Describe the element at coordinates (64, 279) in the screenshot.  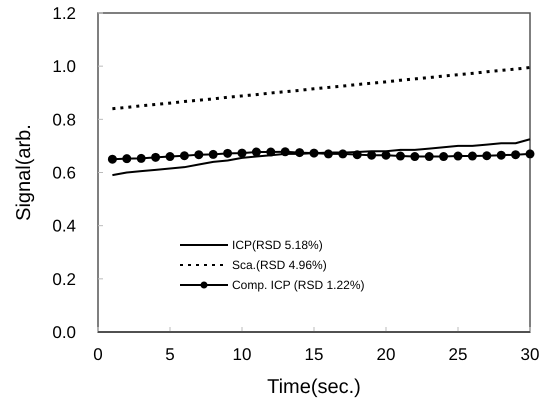
I see `y-tick-label: 0.2` at that location.